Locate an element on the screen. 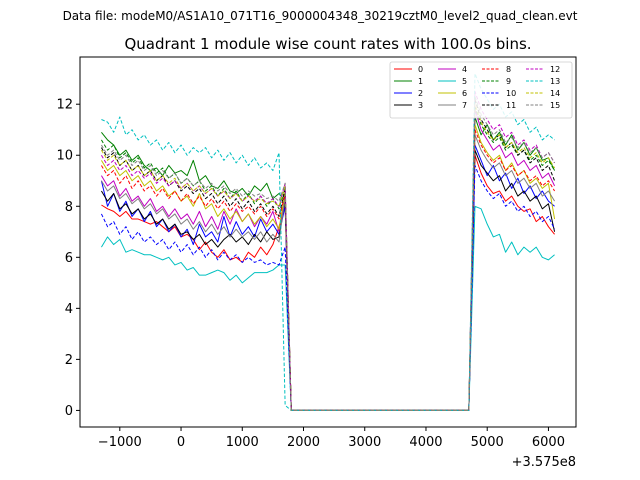 The image size is (640, 480). x-tick-label: 1000 is located at coordinates (242, 442).